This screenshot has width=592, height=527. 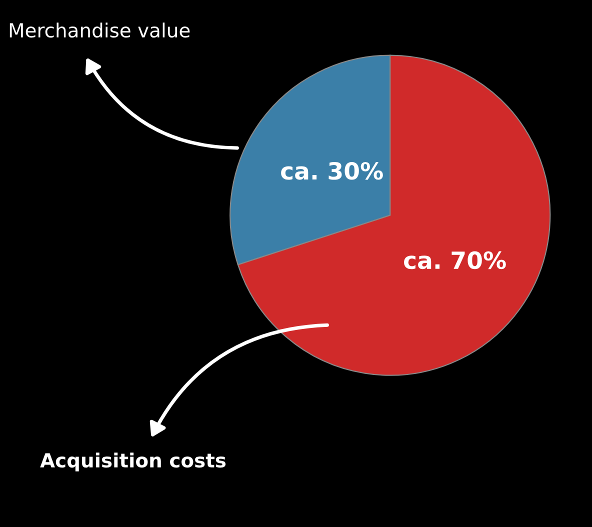 I want to click on slice-label: Merchandise value, so click(x=100, y=30).